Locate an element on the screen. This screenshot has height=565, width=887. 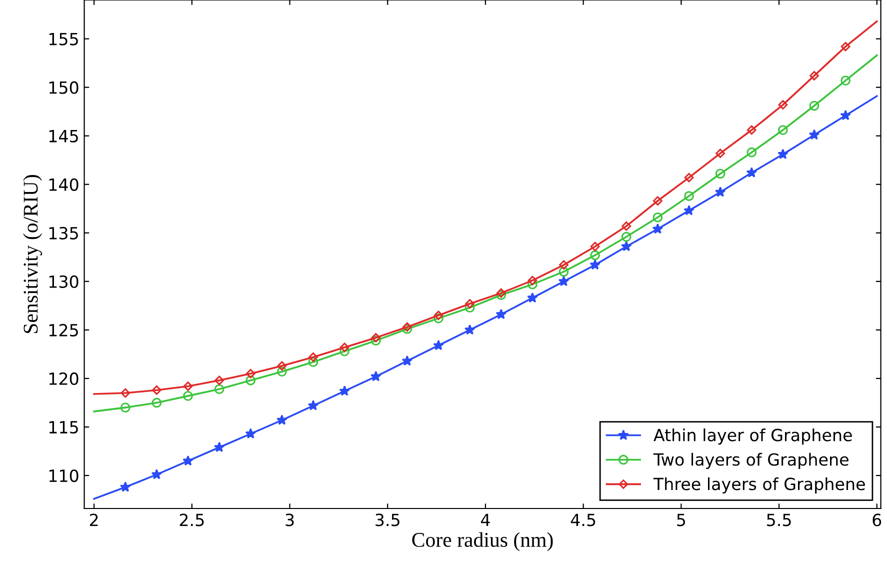
x-tick-label: 5 is located at coordinates (681, 520).